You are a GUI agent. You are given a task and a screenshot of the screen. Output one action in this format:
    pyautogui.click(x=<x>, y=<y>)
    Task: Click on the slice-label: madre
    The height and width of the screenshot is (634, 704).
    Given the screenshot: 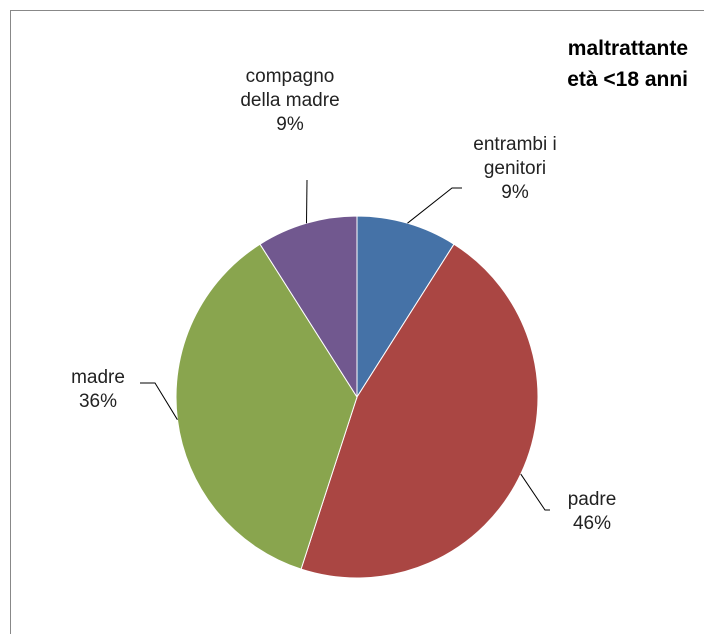 What is the action you would take?
    pyautogui.click(x=98, y=377)
    